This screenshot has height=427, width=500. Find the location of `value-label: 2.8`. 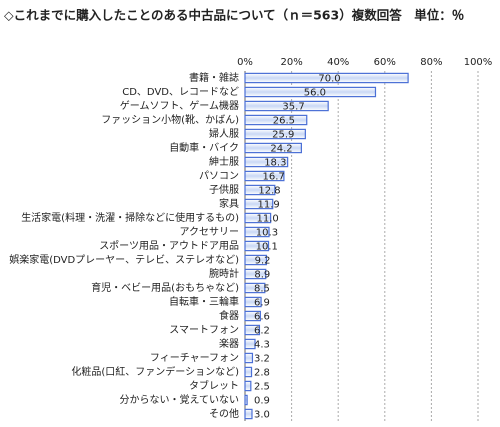

value-label: 2.8 is located at coordinates (262, 373).